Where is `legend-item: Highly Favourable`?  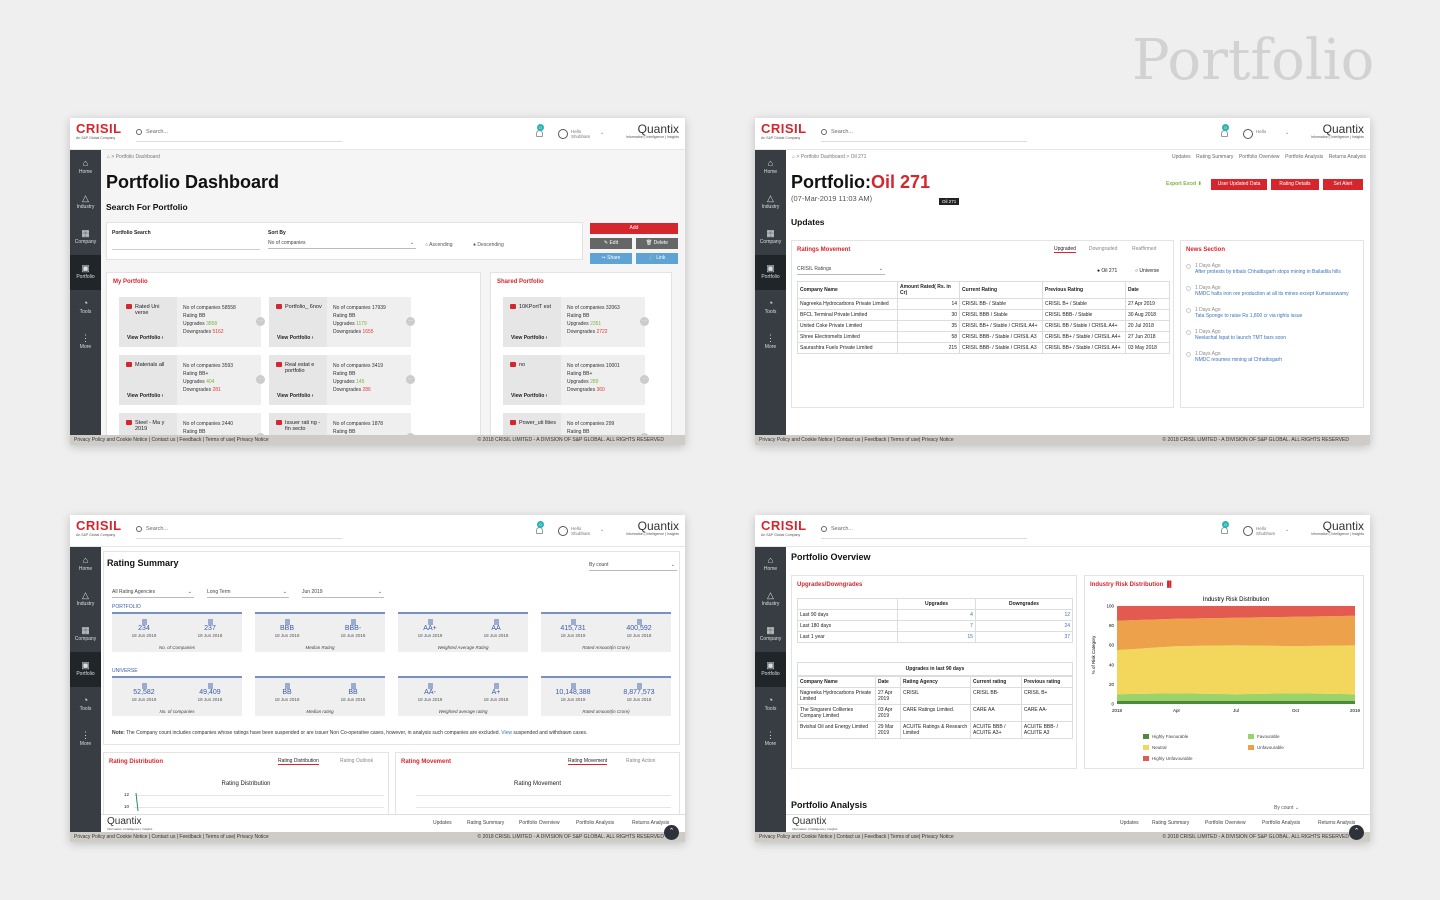
legend-item: Highly Favourable is located at coordinates (1165, 737).